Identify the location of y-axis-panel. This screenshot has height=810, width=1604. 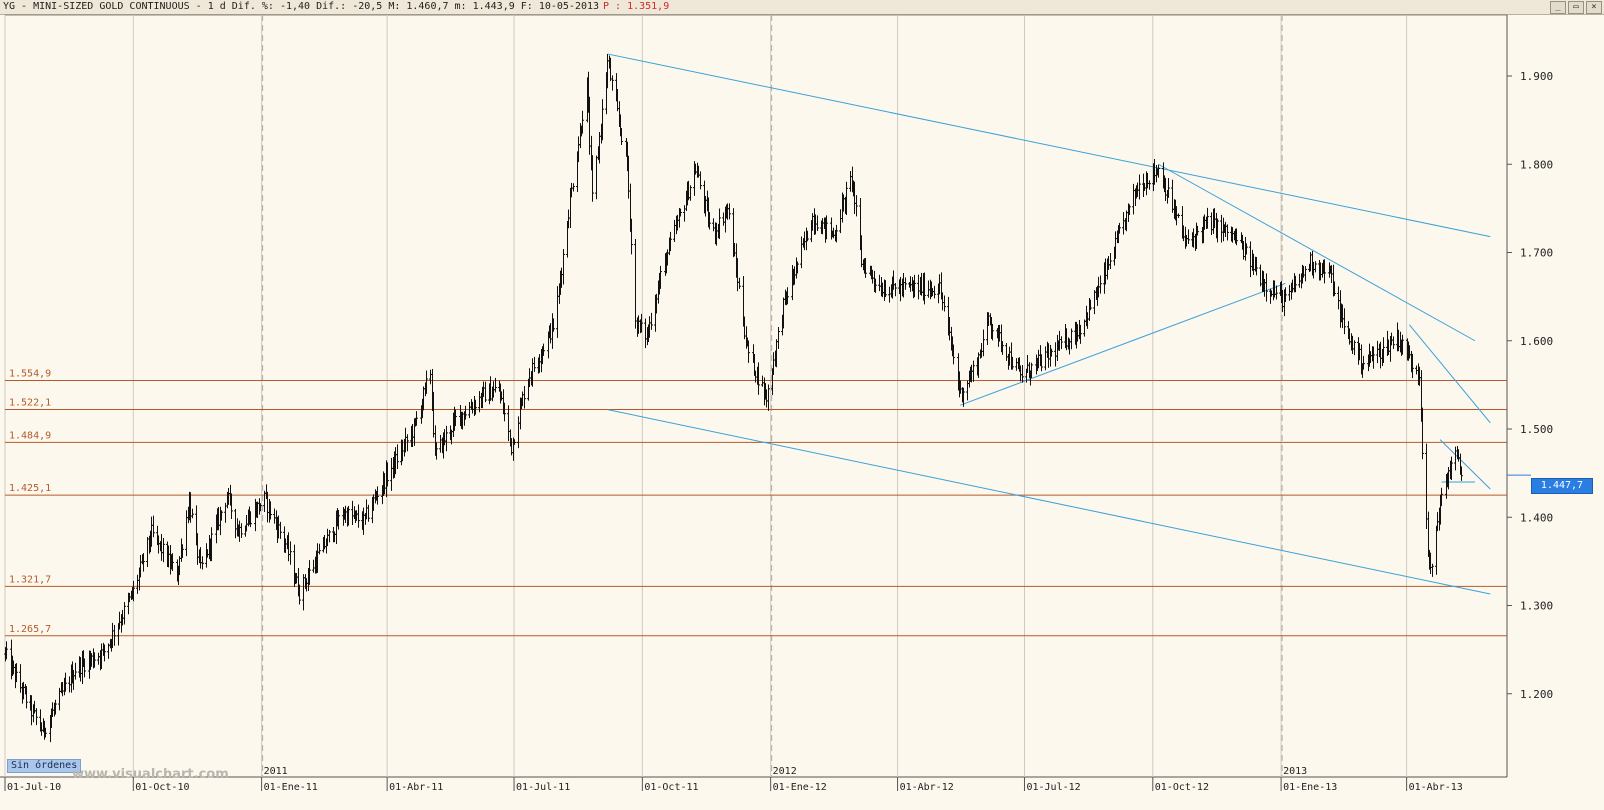
(1555, 396).